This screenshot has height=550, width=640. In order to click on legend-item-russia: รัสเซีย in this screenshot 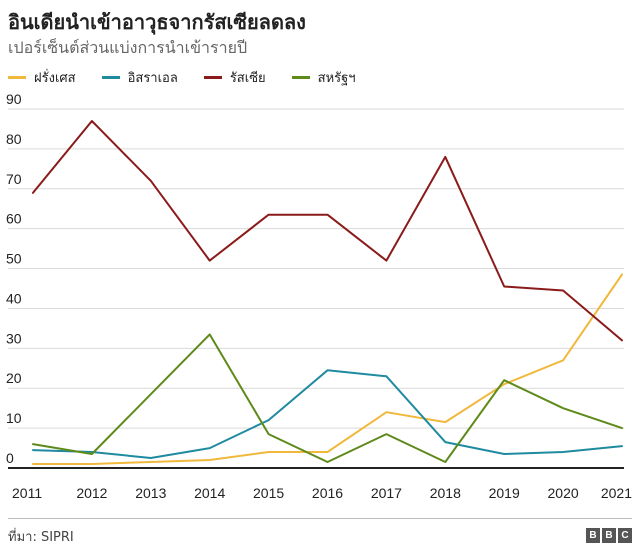, I will do `click(234, 77)`.